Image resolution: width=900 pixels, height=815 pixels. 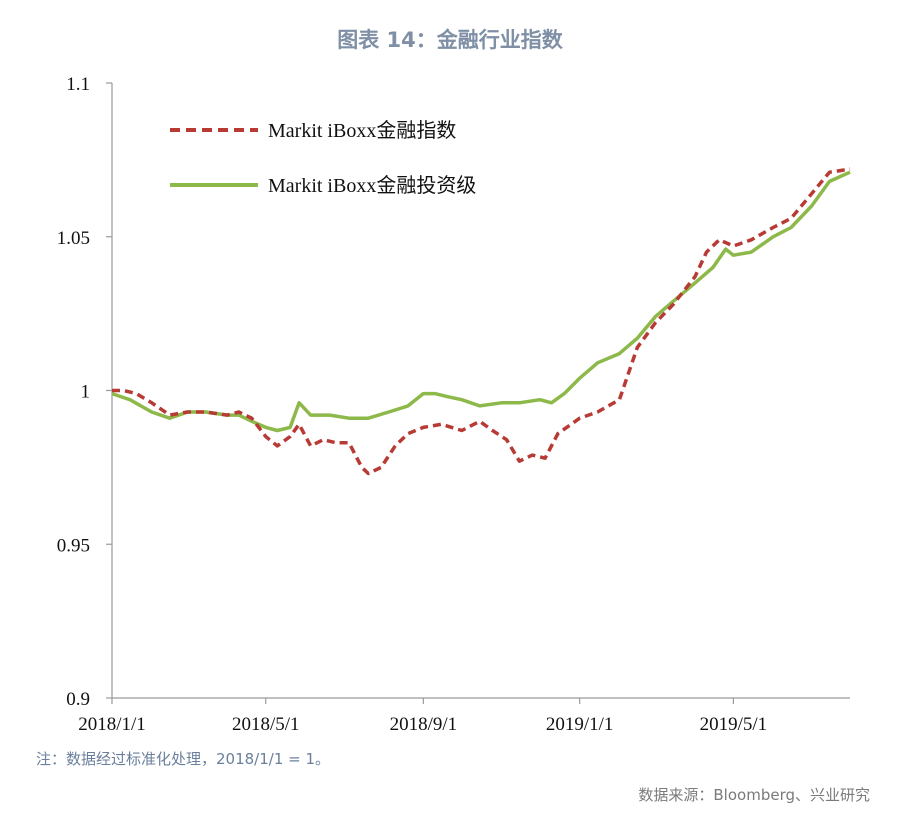 What do you see at coordinates (754, 795) in the screenshot?
I see `data-source: 数据来源：Bloomberg、兴业研究` at bounding box center [754, 795].